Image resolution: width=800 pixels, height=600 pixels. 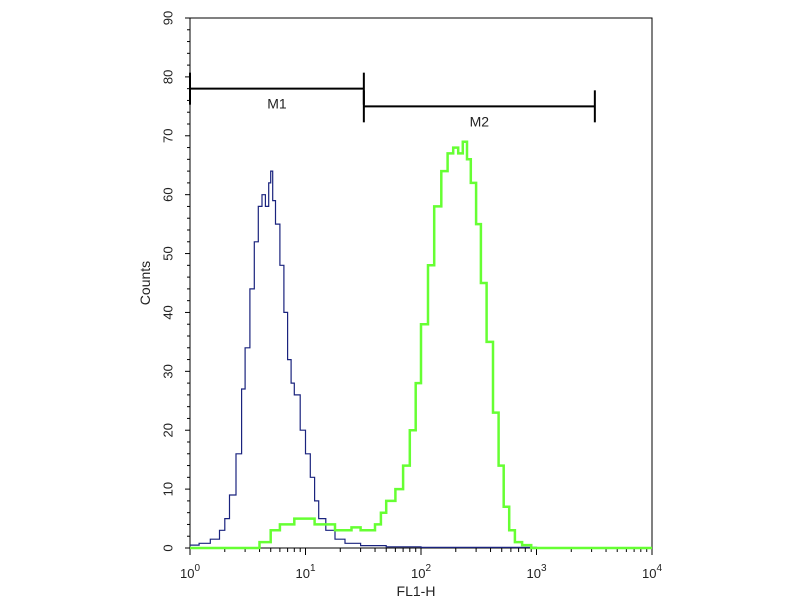 What do you see at coordinates (168, 489) in the screenshot?
I see `y-tick-label: 10` at bounding box center [168, 489].